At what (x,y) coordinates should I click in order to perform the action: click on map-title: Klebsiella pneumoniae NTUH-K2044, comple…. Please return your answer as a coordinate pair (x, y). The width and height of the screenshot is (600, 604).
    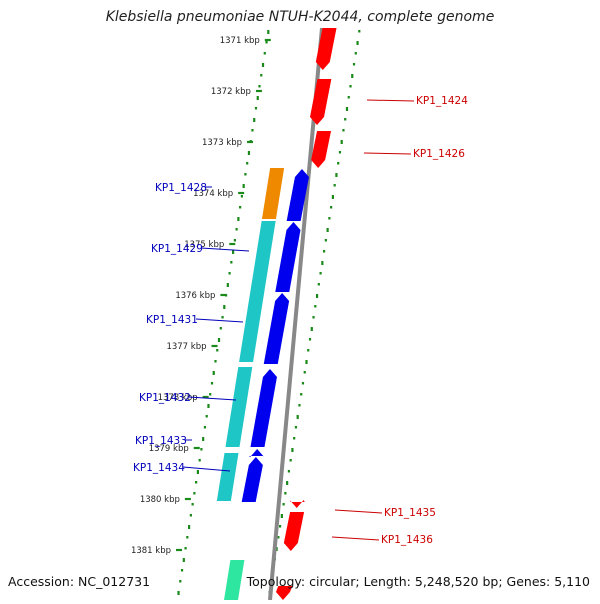
    Looking at the image, I should click on (300, 17).